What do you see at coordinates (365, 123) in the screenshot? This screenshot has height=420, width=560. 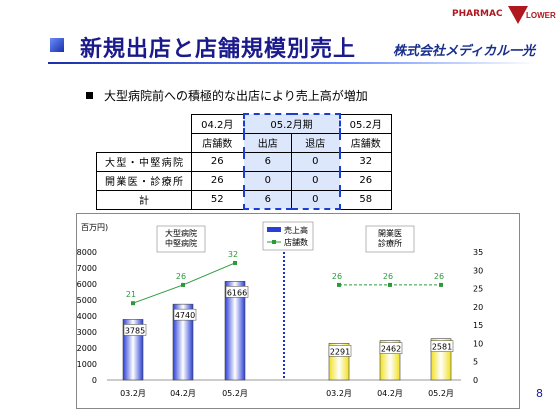 I see `col-header-0502: 05.2月` at bounding box center [365, 123].